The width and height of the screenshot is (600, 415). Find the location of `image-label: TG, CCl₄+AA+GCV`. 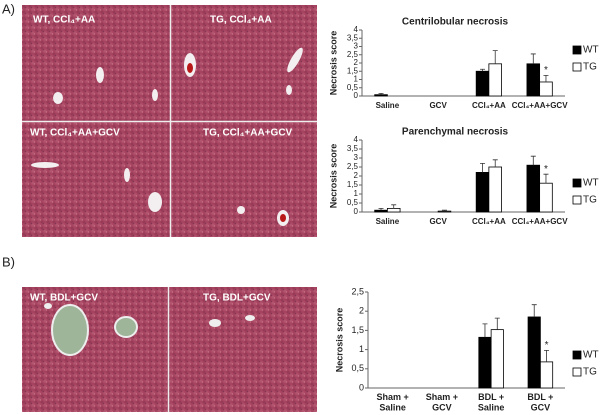

image-label: TG, CCl₄+AA+GCV is located at coordinates (248, 133).